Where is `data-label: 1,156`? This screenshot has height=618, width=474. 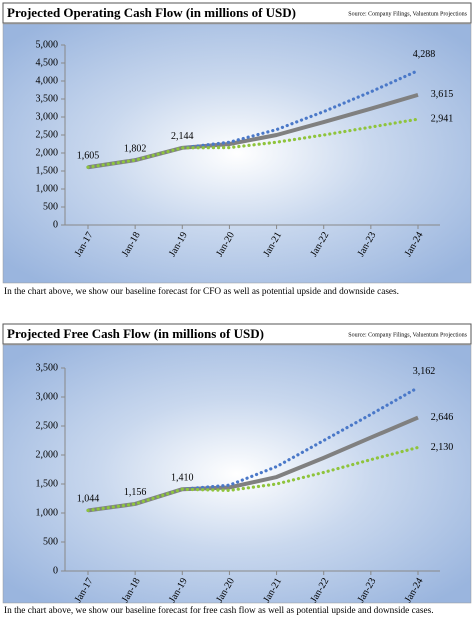 data-label: 1,156 is located at coordinates (135, 492).